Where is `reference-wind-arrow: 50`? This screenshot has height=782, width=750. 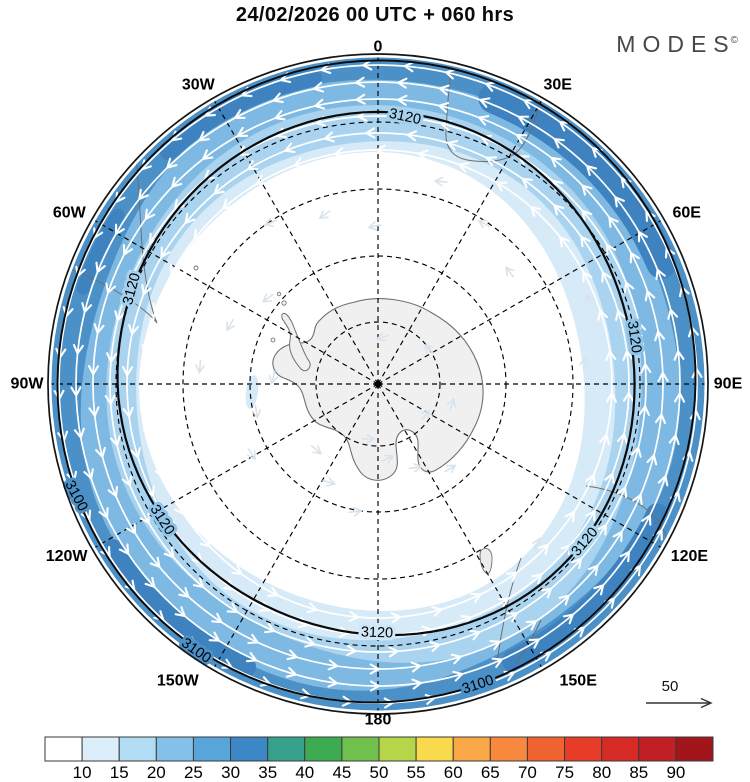
reference-wind-arrow: 50 is located at coordinates (679, 693).